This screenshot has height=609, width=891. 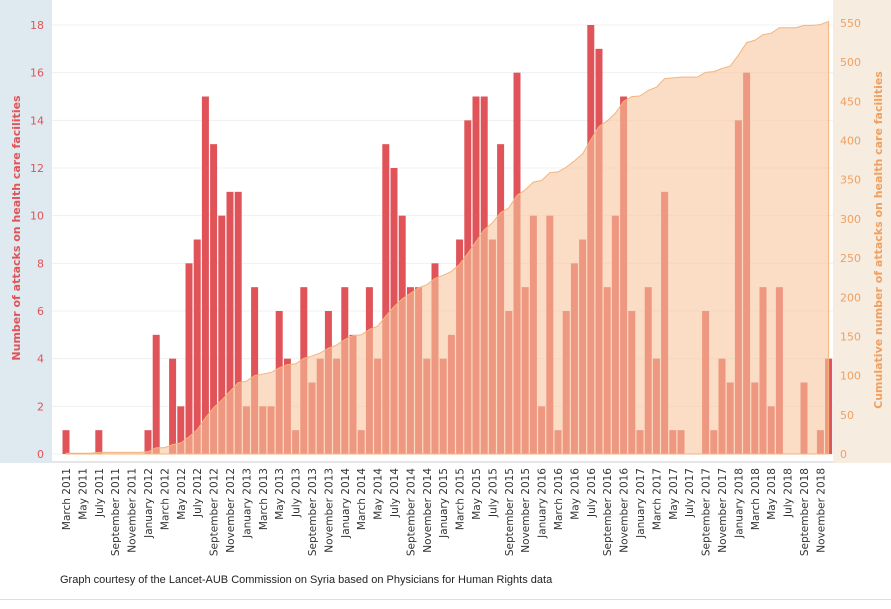 I want to click on x-tick-label: September 2017, so click(x=707, y=512).